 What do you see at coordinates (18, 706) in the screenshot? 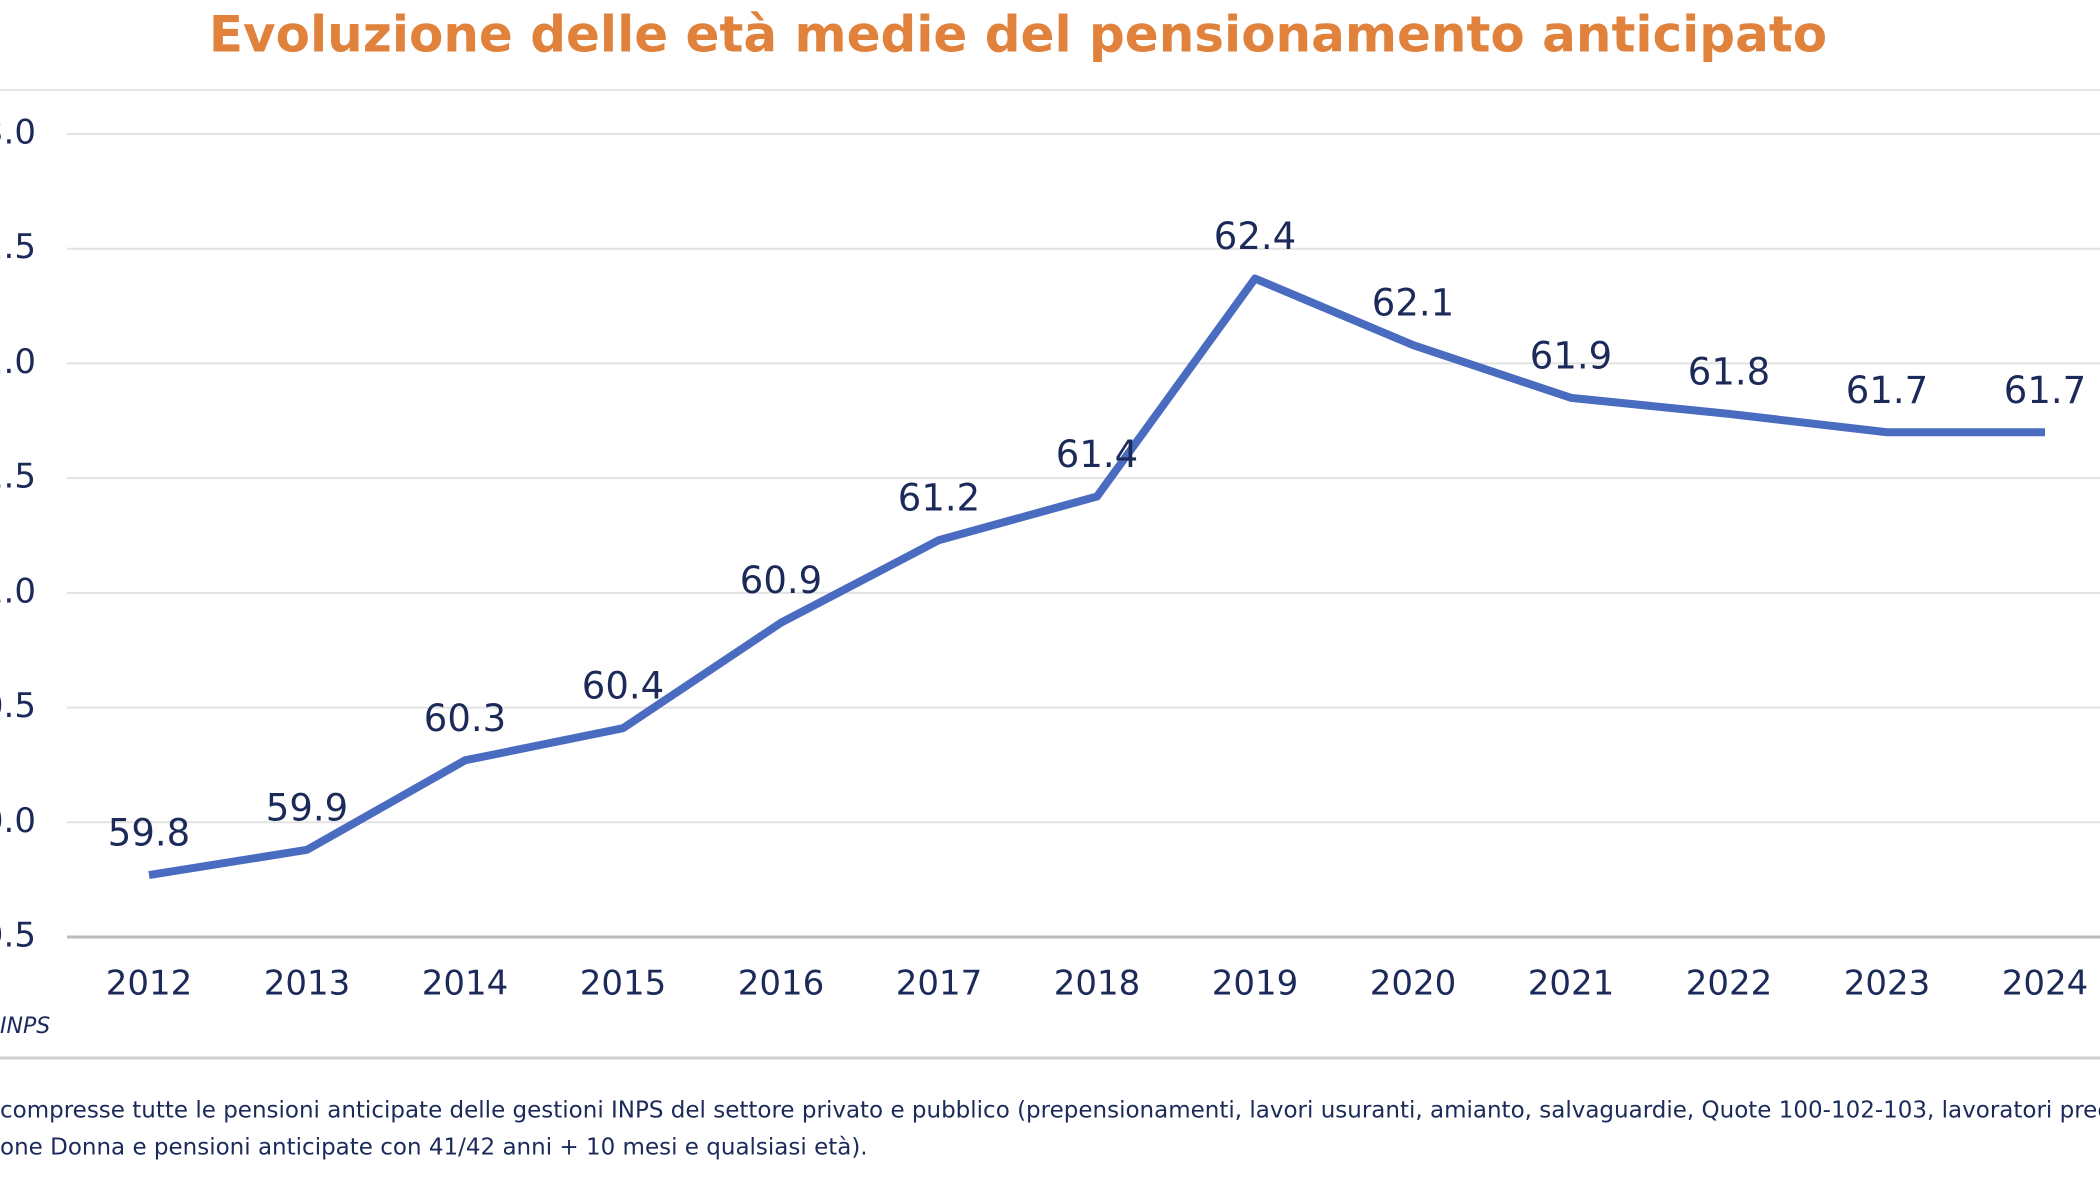
I see `y-tick-label: 60.5` at bounding box center [18, 706].